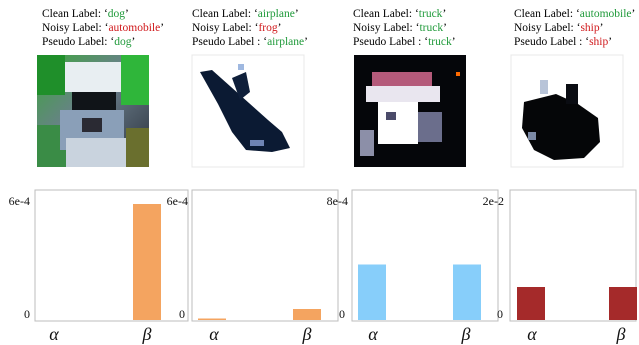 The image size is (639, 345). What do you see at coordinates (248, 111) in the screenshot?
I see `airplane-image` at bounding box center [248, 111].